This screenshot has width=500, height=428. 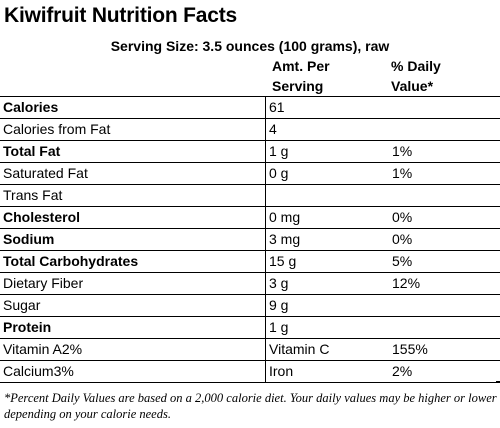 What do you see at coordinates (416, 76) in the screenshot?
I see `daily-value-header: % Daily Value*` at bounding box center [416, 76].